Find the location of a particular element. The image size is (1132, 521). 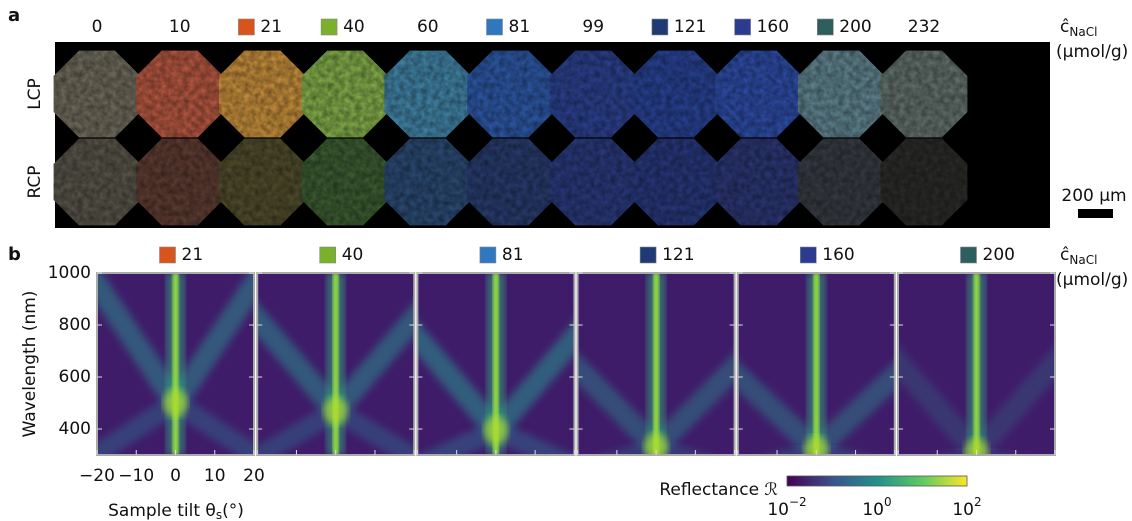

concentration-label: 0 is located at coordinates (97, 27).